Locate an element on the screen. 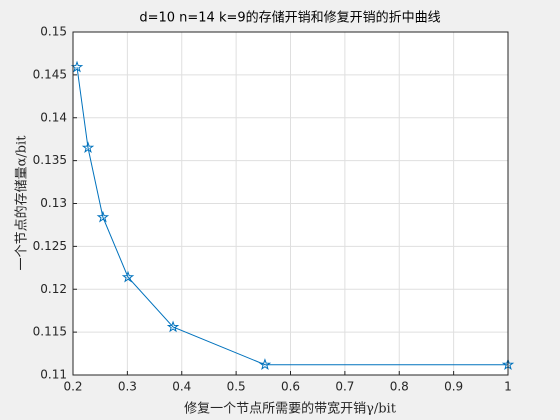  x-tick-label: 0.4 is located at coordinates (181, 387).